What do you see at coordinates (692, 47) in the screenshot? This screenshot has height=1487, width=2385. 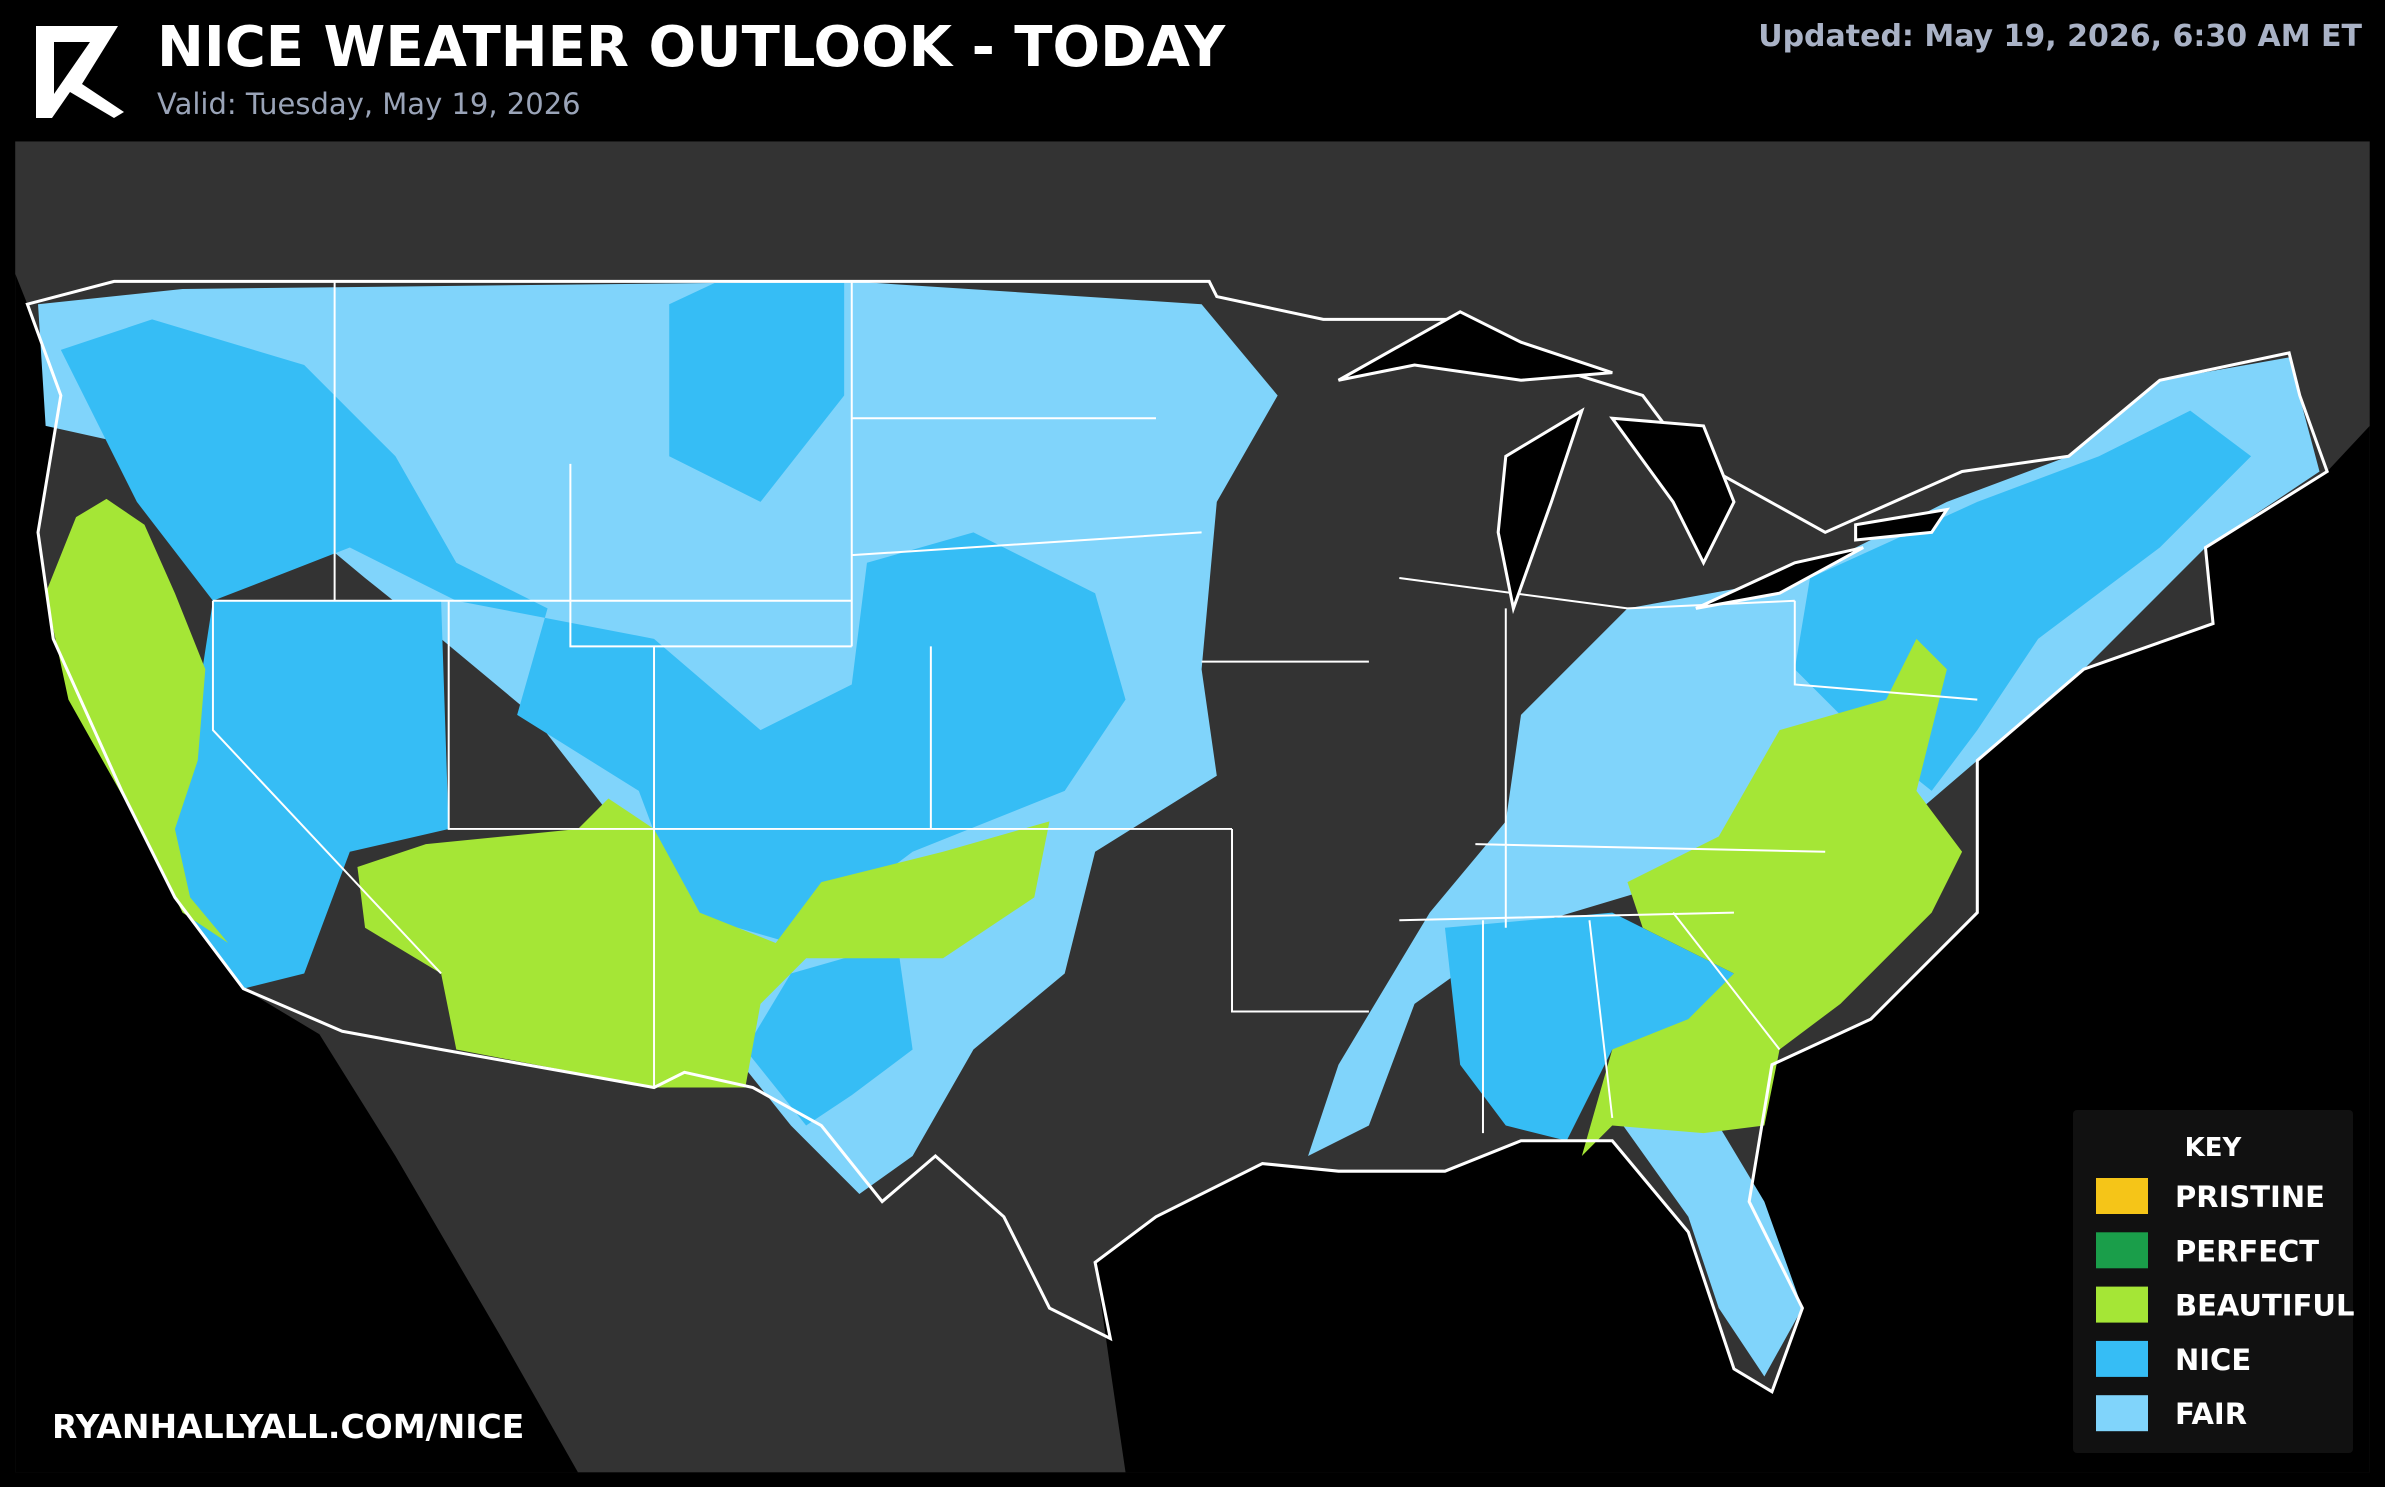 I see `title: NICE WEATHER OUTLOOK - TODAY` at bounding box center [692, 47].